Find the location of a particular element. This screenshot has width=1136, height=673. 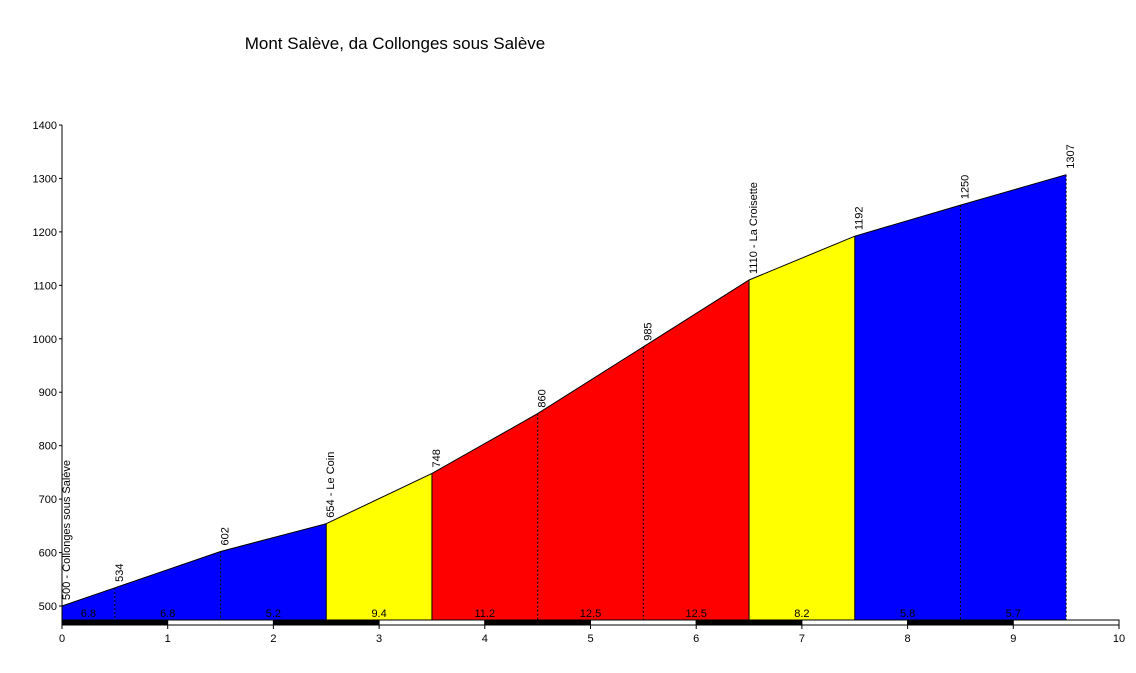

x-tick-label-10: 10 is located at coordinates (1119, 639).